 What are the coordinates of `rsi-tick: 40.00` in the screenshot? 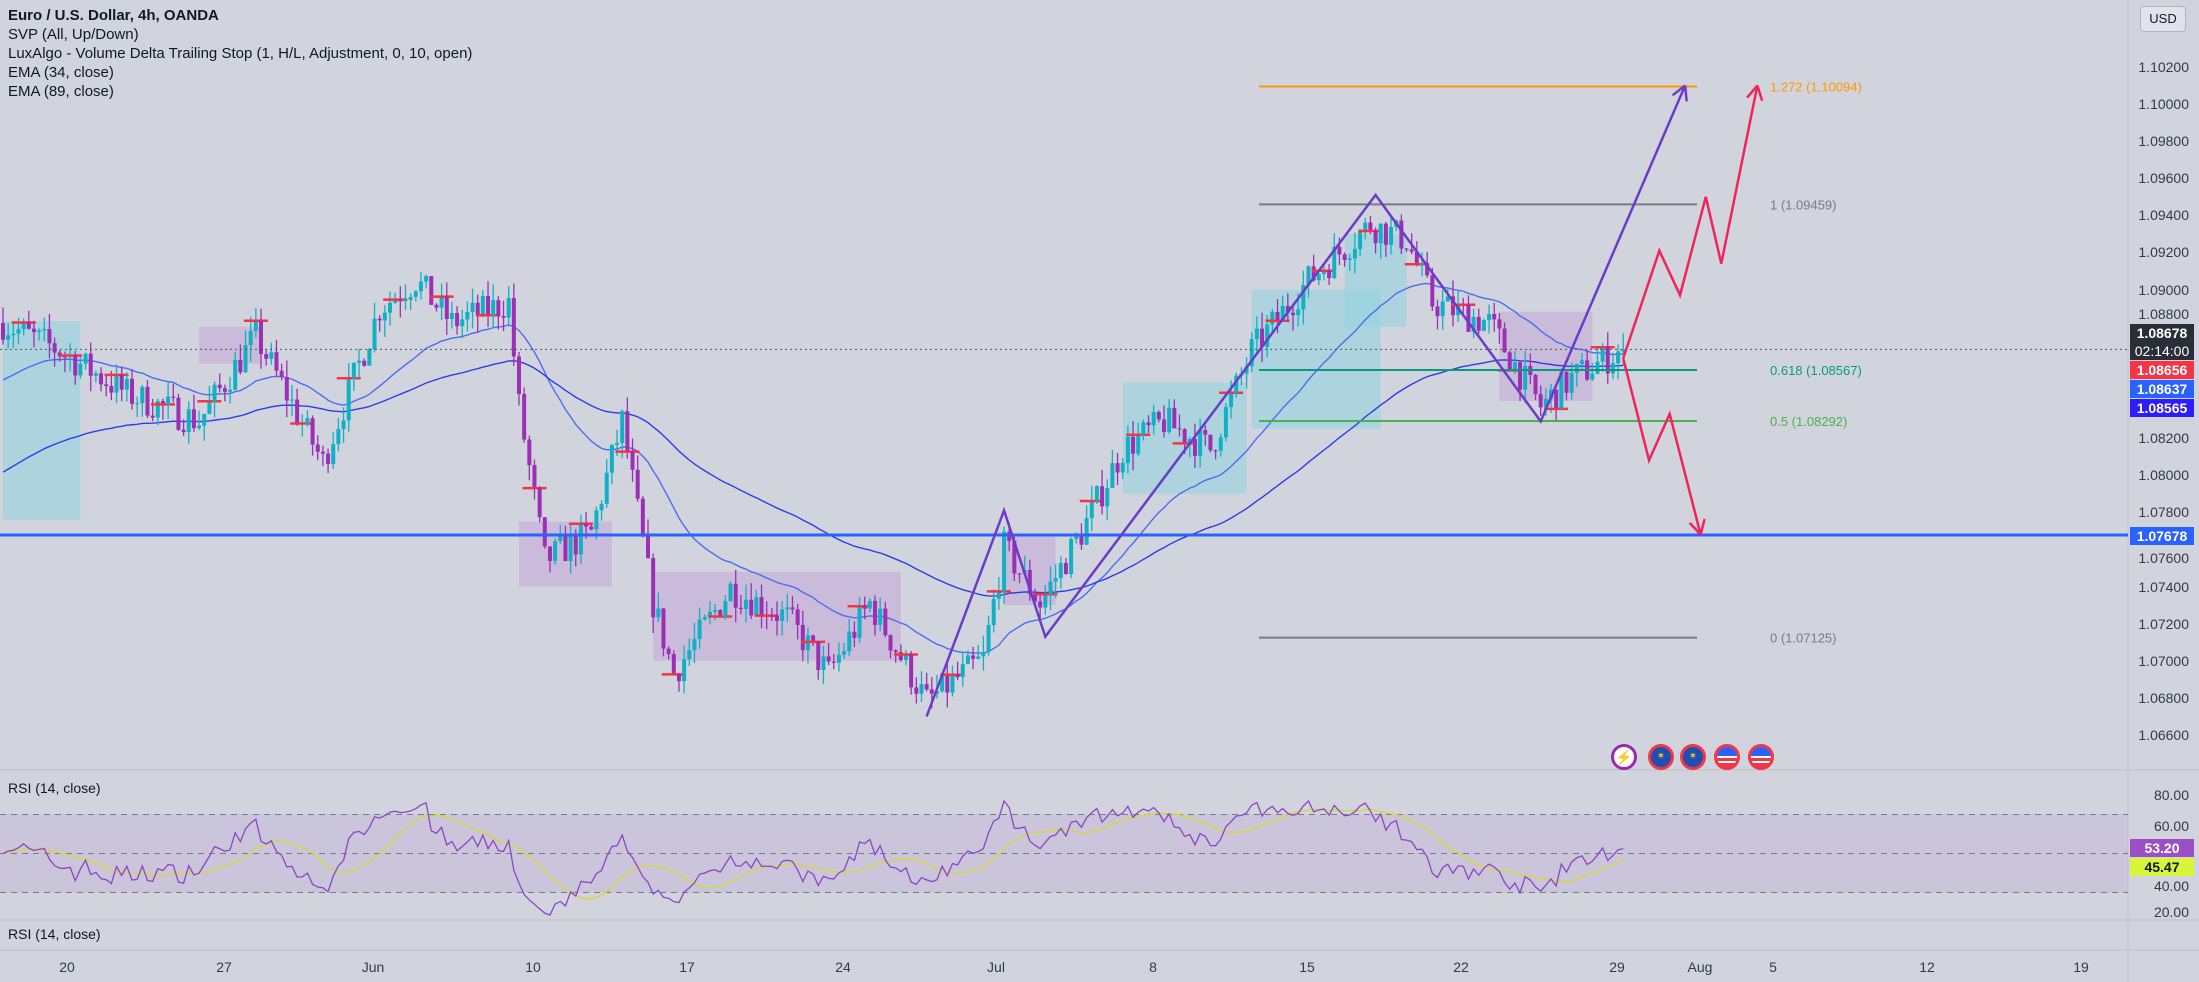 It's located at (2171, 886).